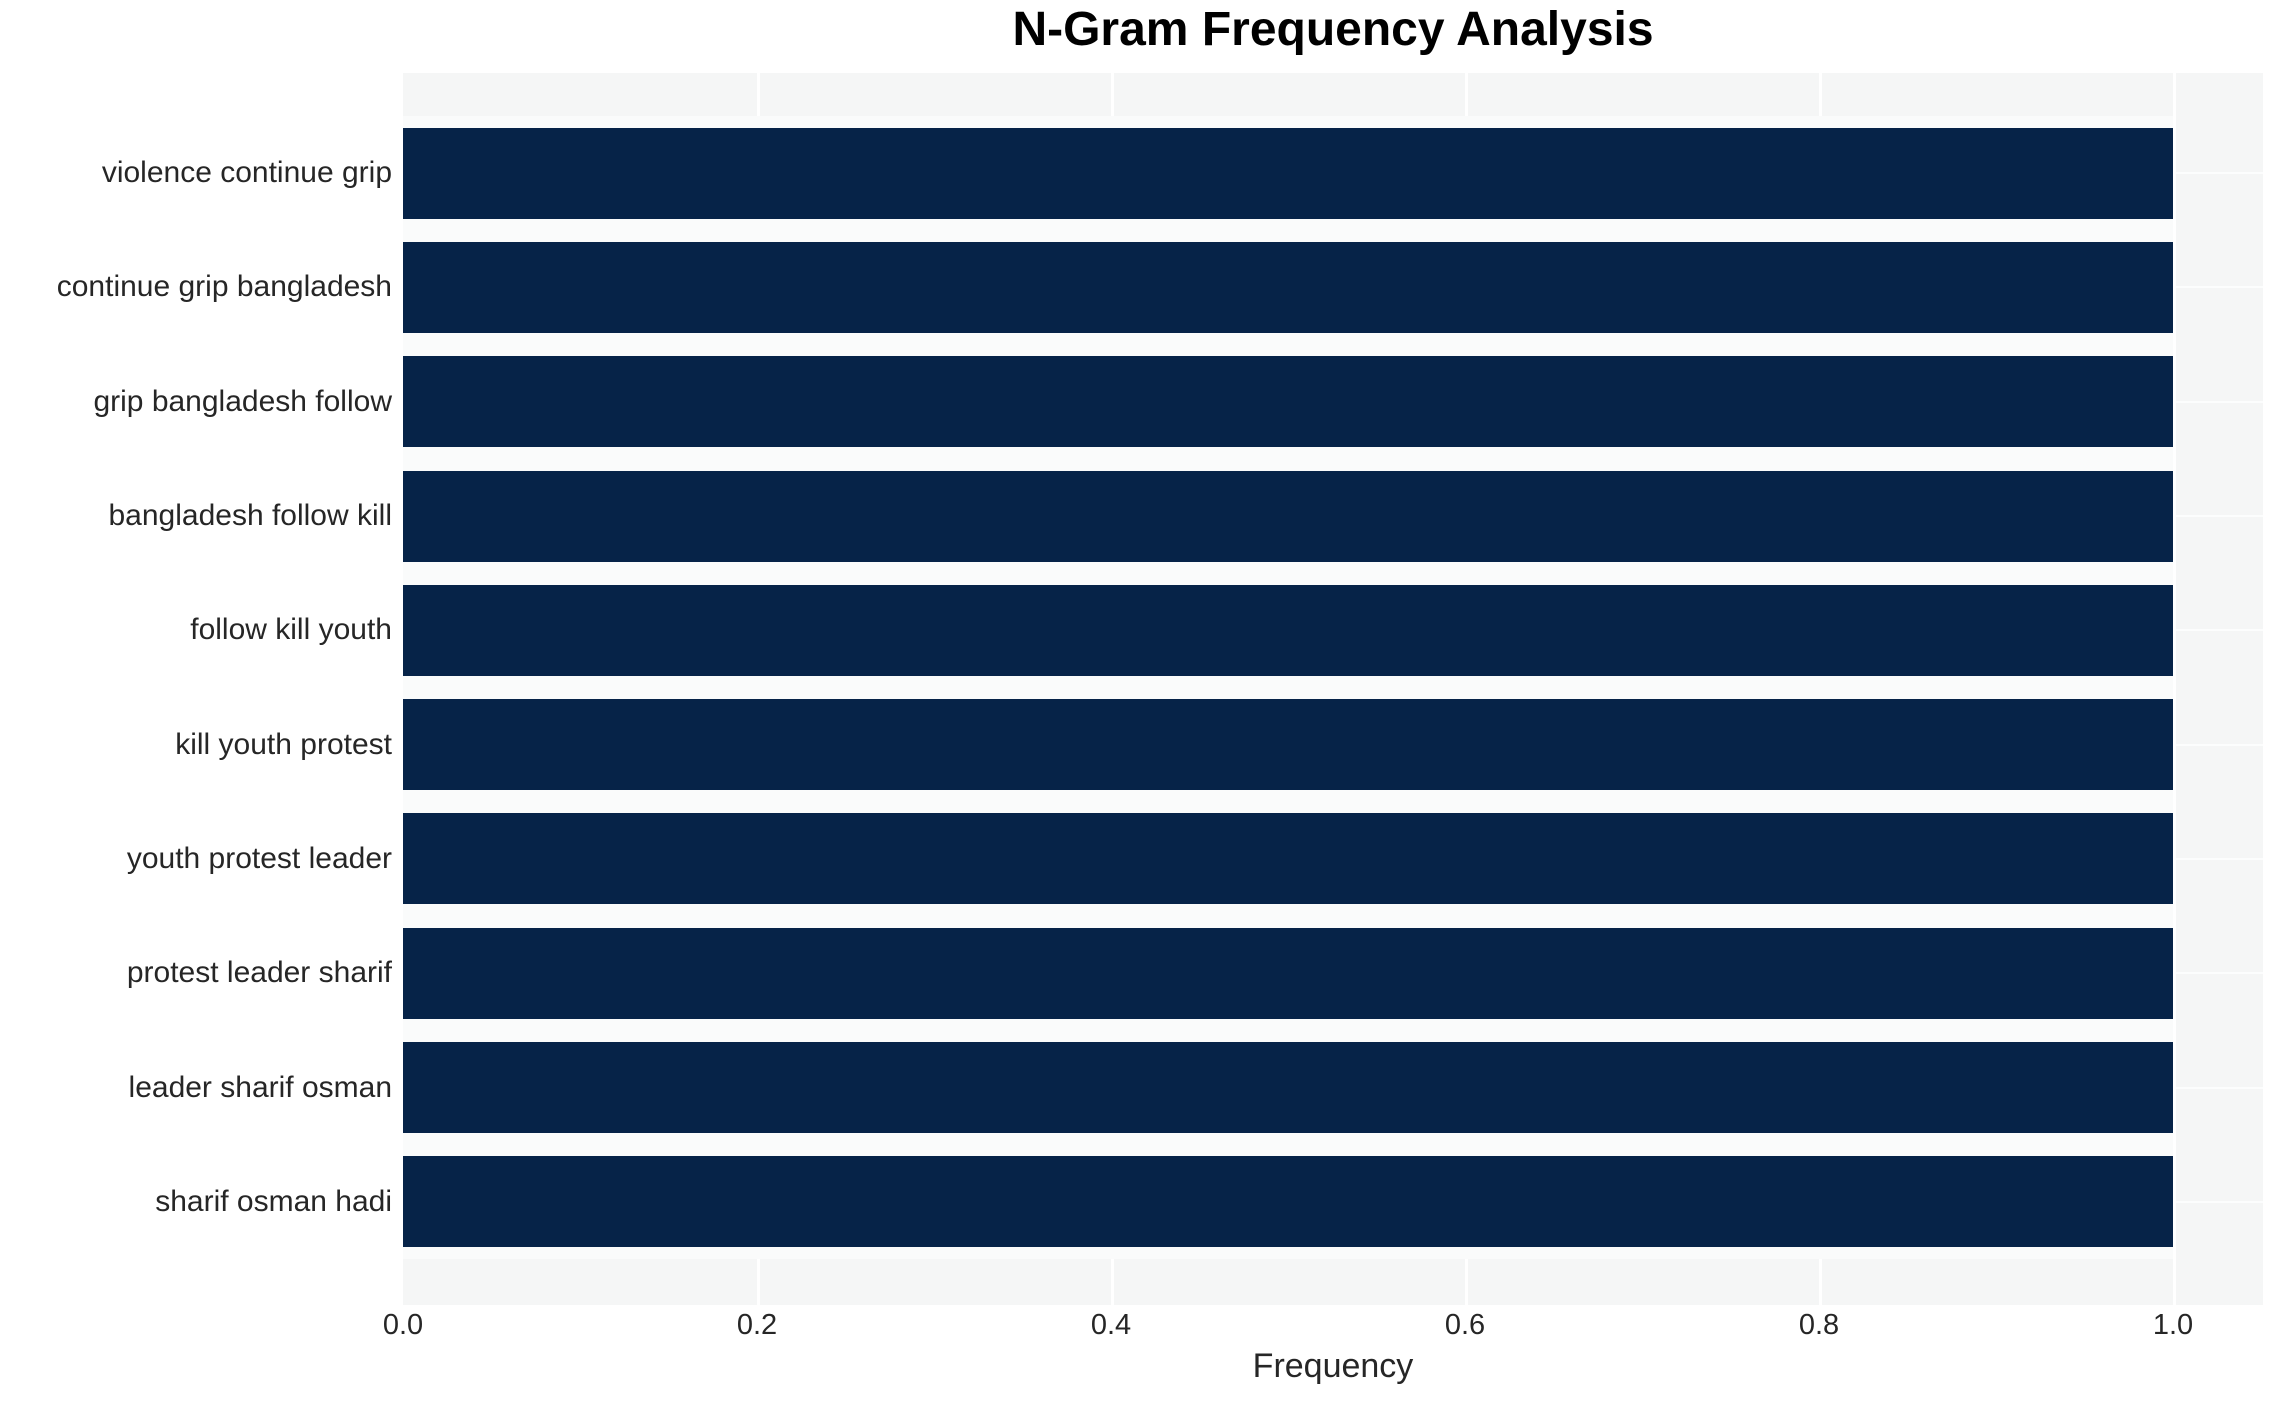 This screenshot has height=1402, width=2282. What do you see at coordinates (1465, 1325) in the screenshot?
I see `x-axis-tick-label: 0.6` at bounding box center [1465, 1325].